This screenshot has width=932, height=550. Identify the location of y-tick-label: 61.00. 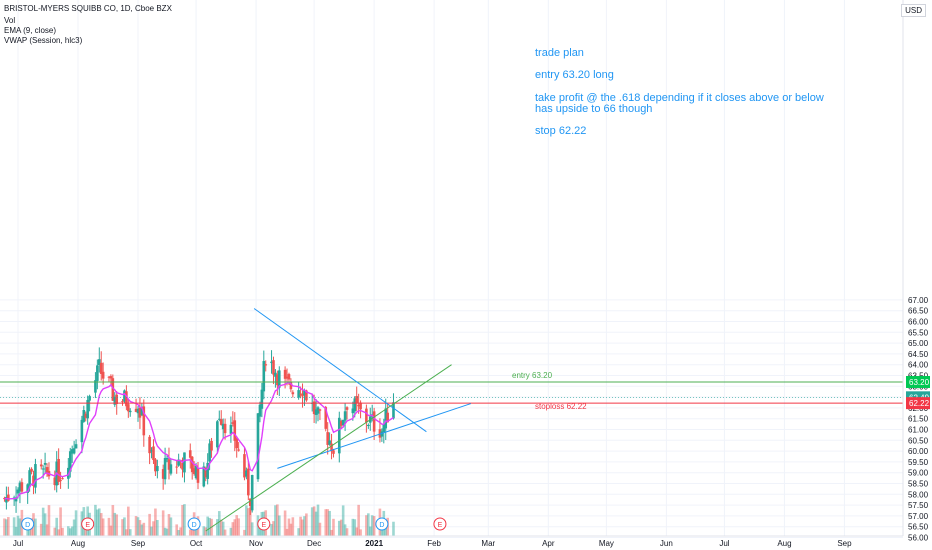
(918, 430).